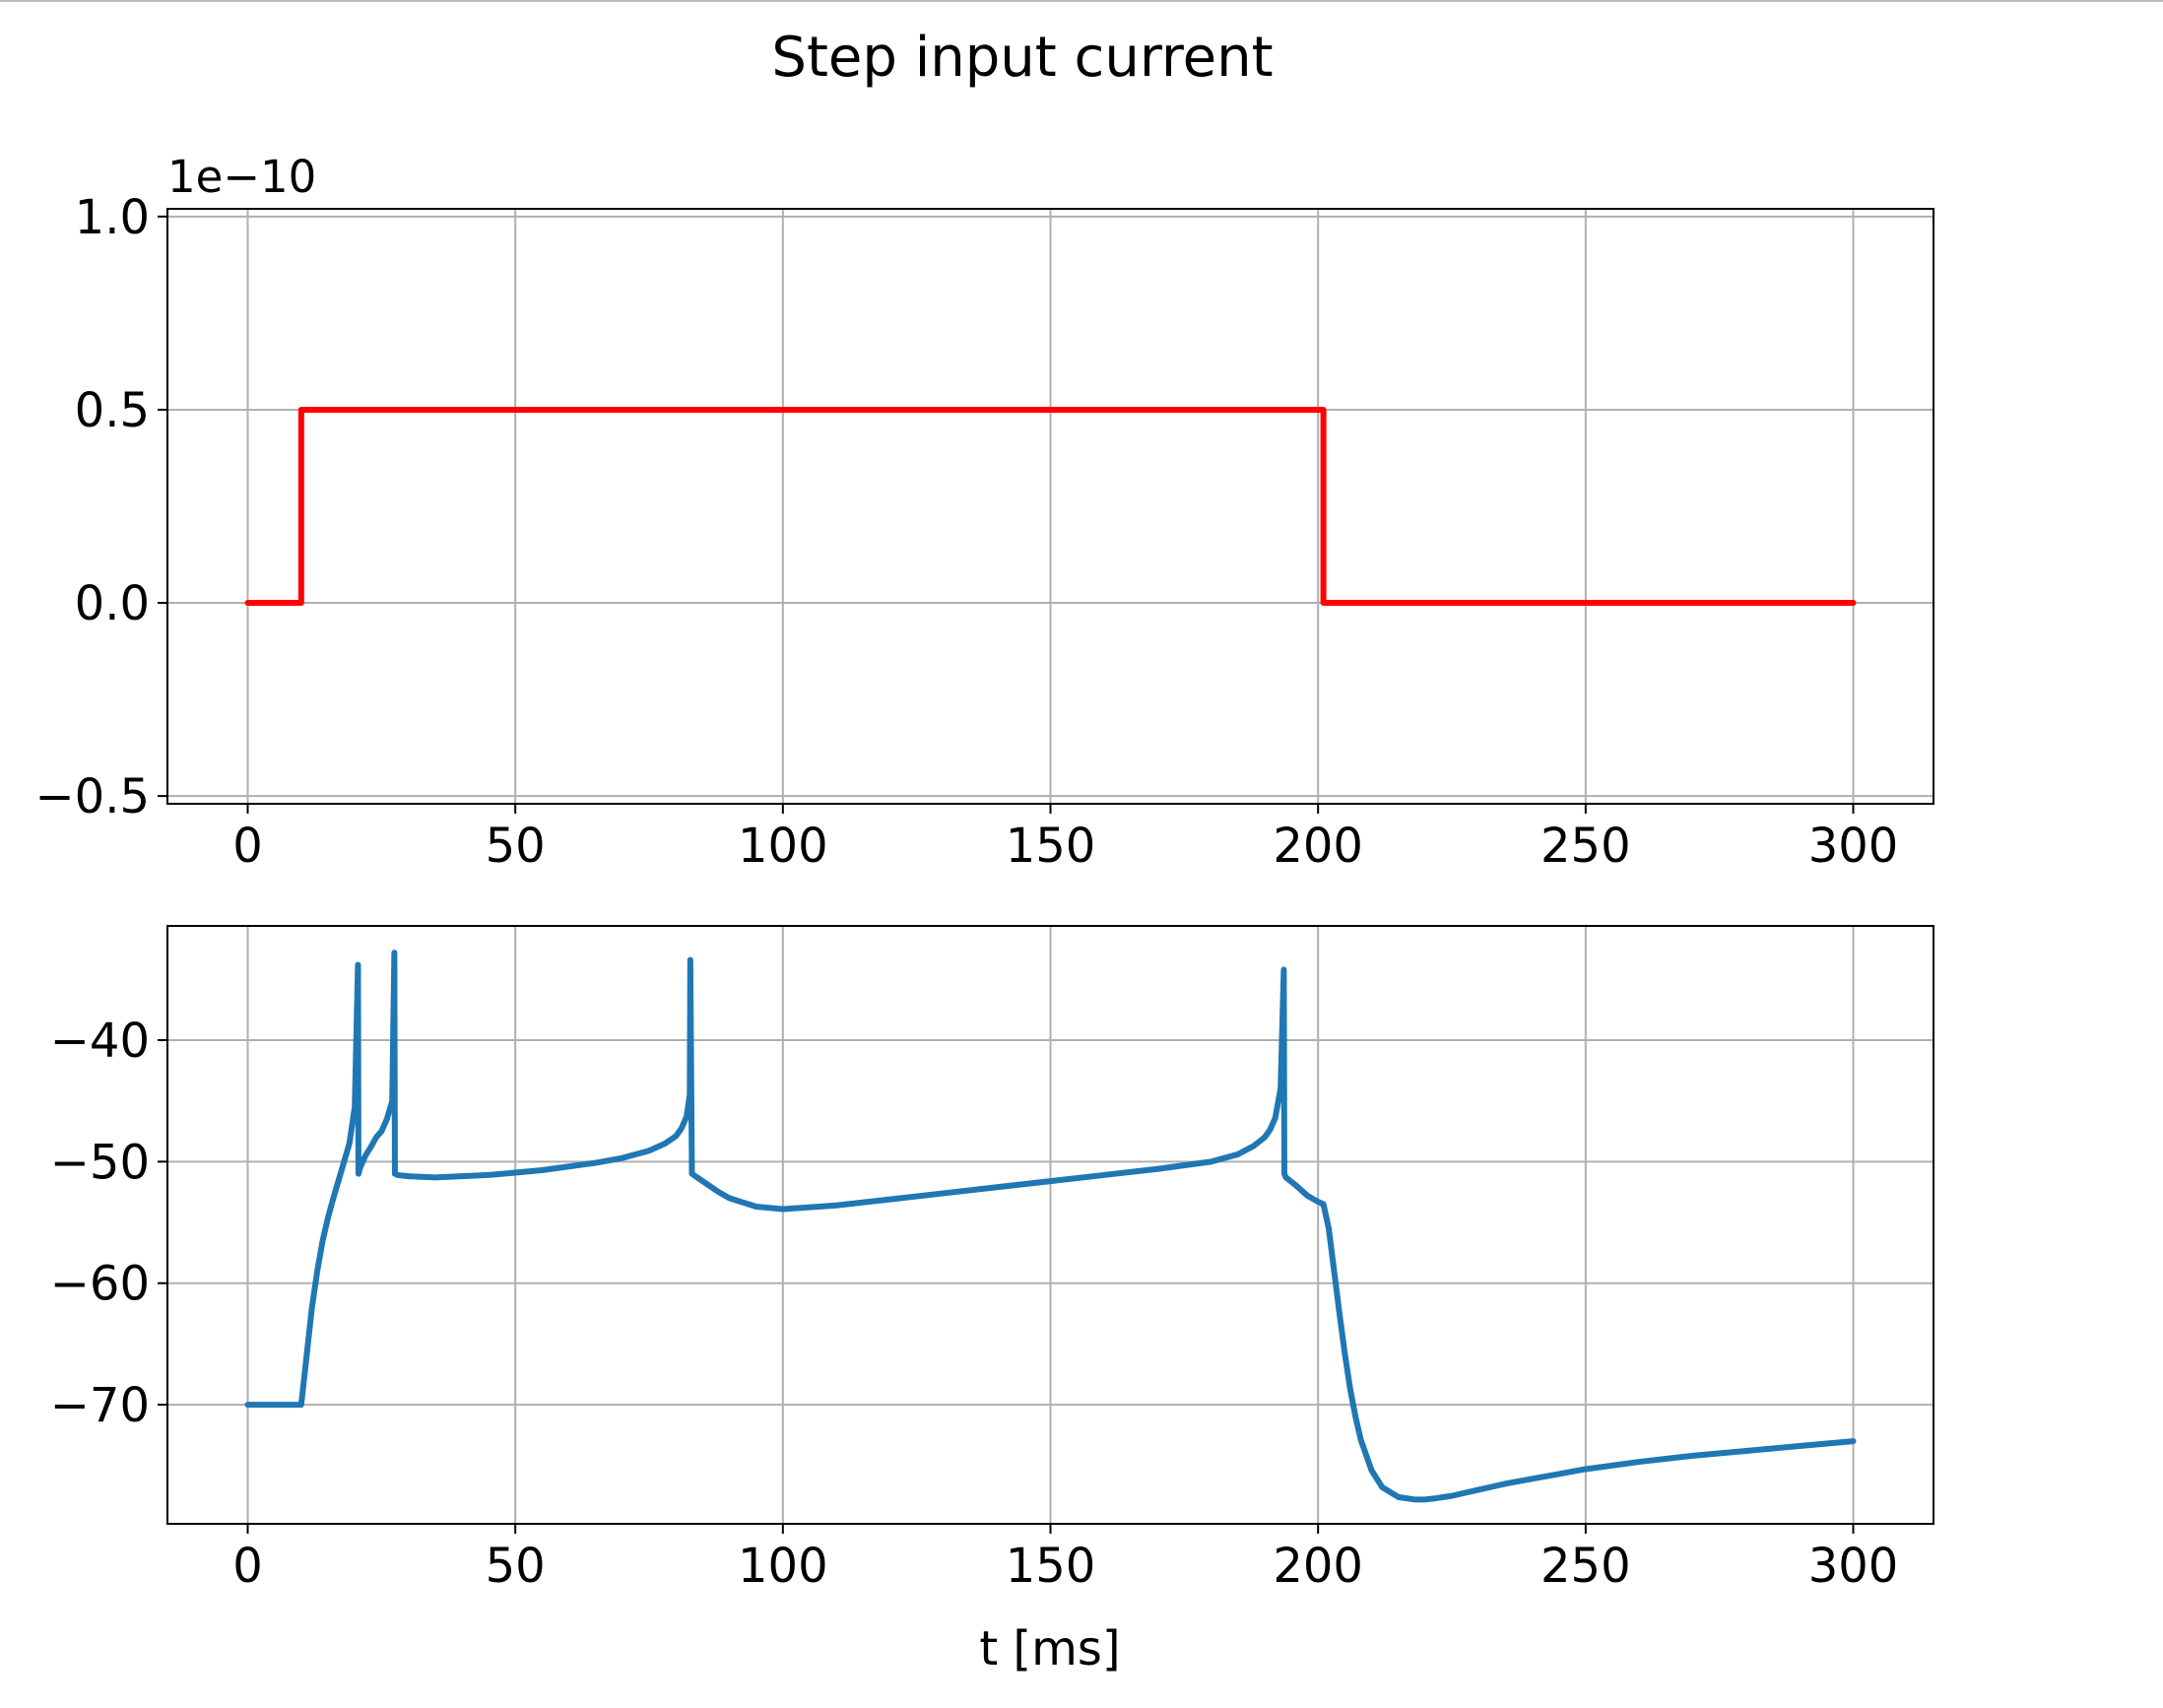  I want to click on voltage-x-ticks: 0 50 100 150 200 250 300, so click(1065, 1559).